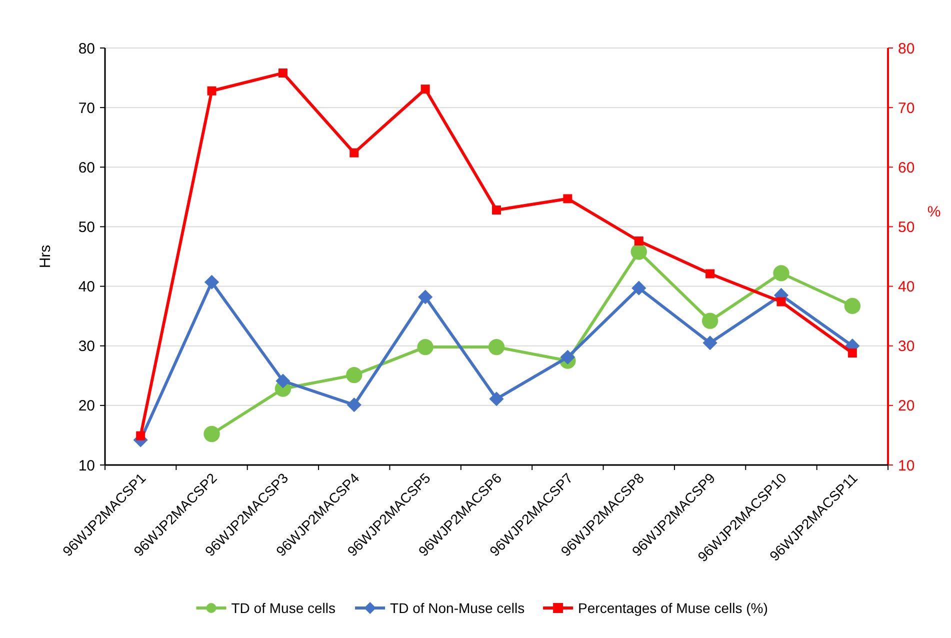 This screenshot has height=638, width=951. I want to click on y2-tick-label: 40, so click(906, 287).